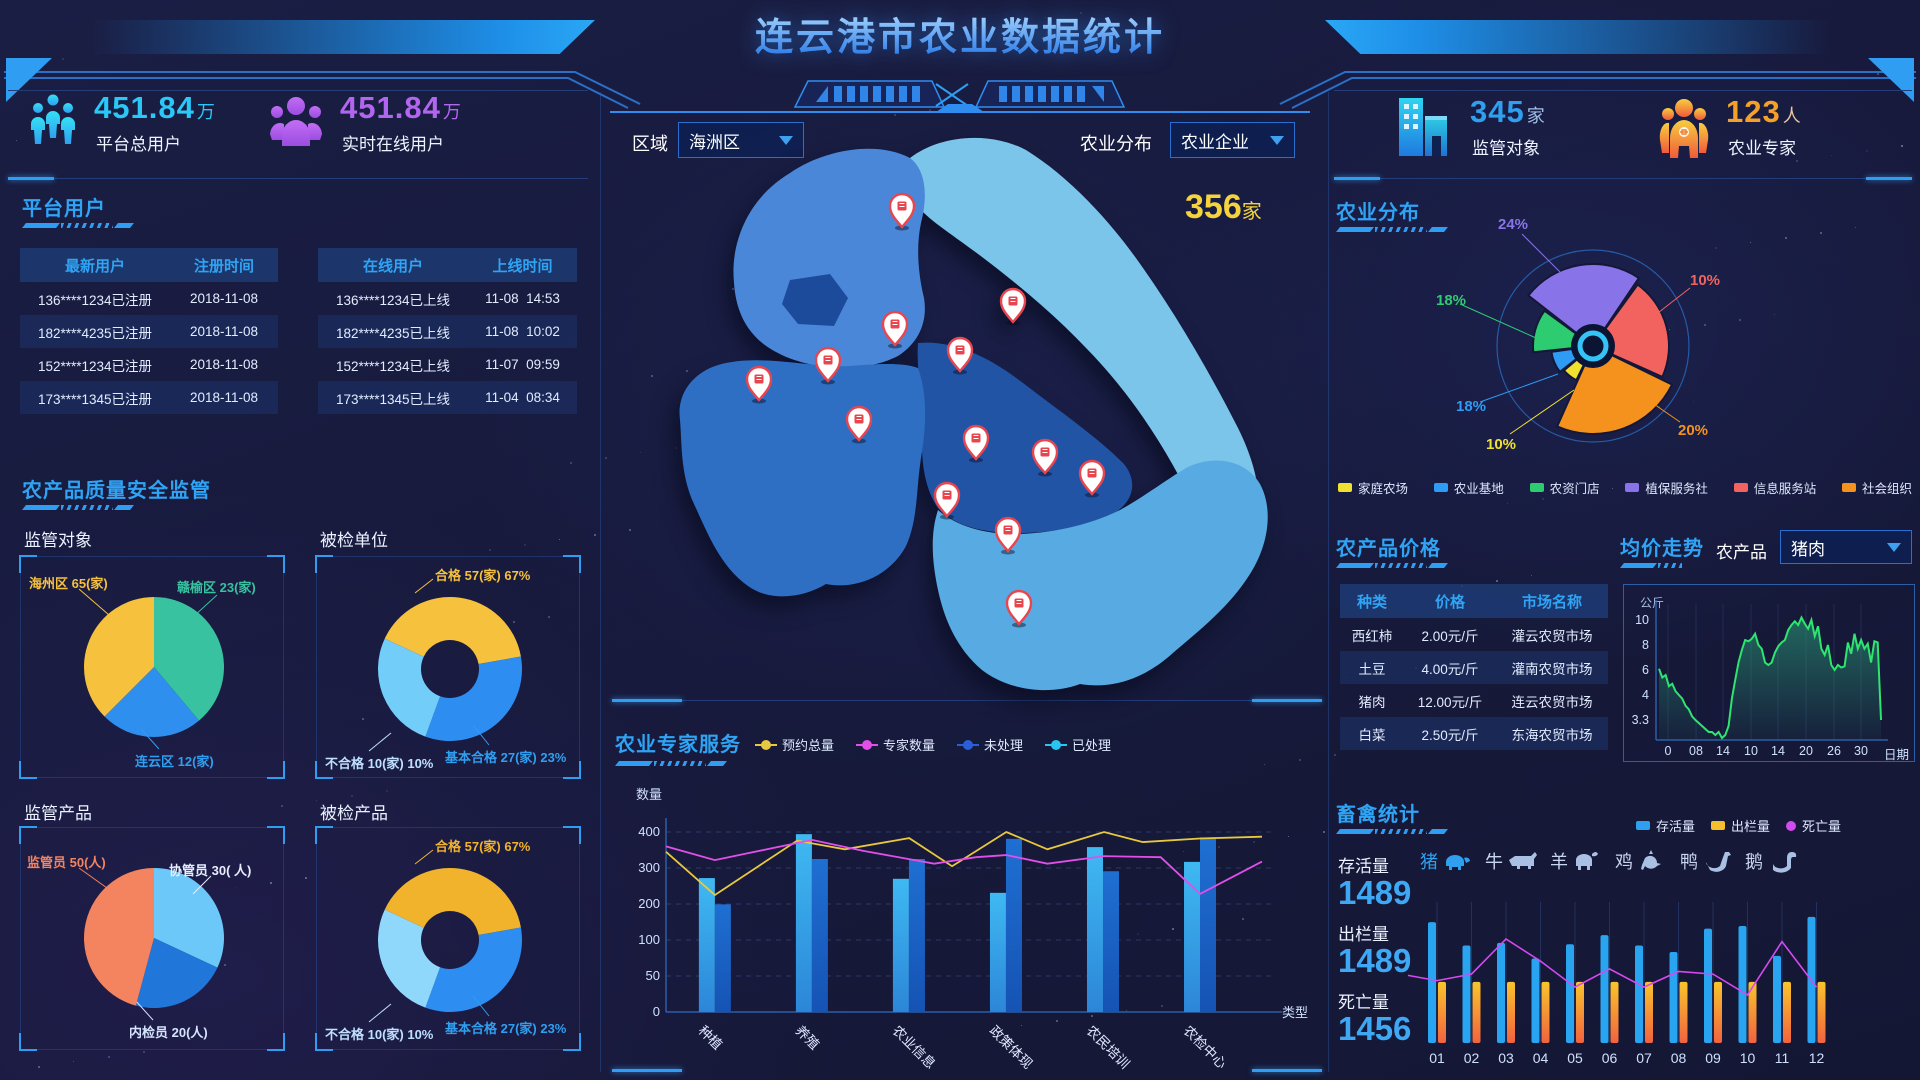 The image size is (1920, 1080). I want to click on legend-label: 存活量, so click(1676, 826).